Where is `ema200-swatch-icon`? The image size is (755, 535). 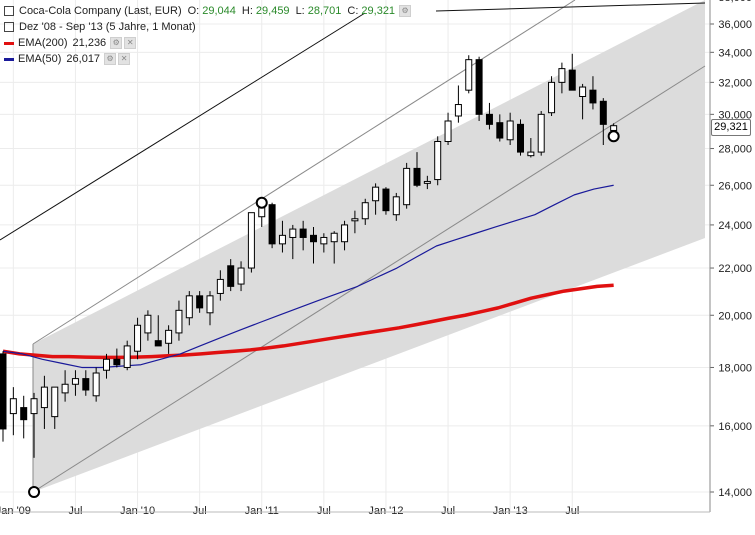
ema200-swatch-icon is located at coordinates (9, 43).